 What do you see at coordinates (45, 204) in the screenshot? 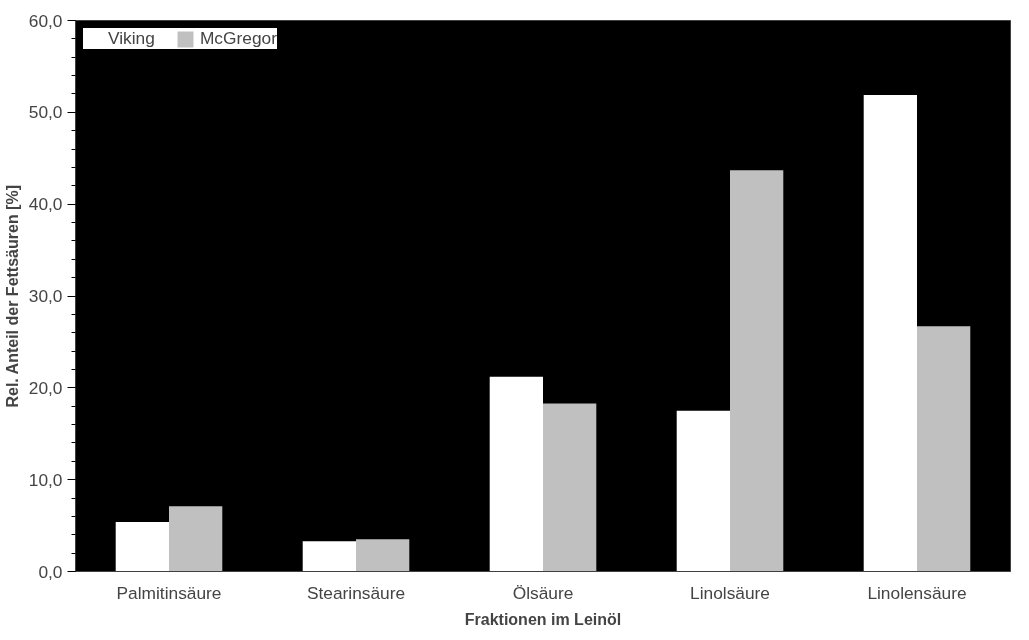
I see `y-tick-label: 40,0` at bounding box center [45, 204].